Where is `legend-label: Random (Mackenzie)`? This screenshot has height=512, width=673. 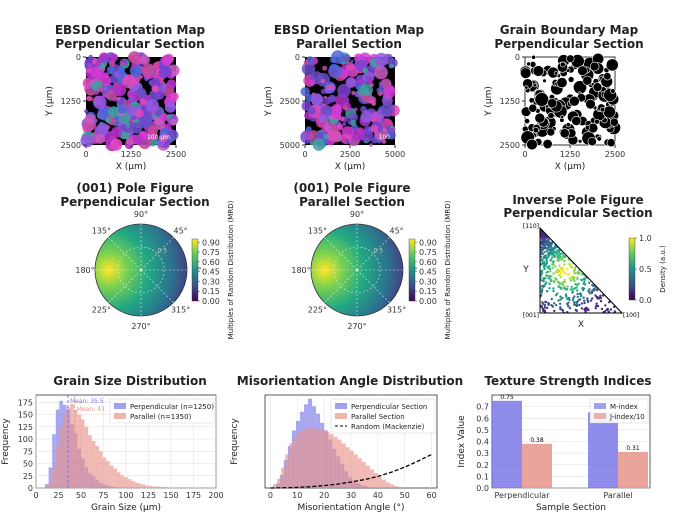 legend-label: Random (Mackenzie) is located at coordinates (388, 427).